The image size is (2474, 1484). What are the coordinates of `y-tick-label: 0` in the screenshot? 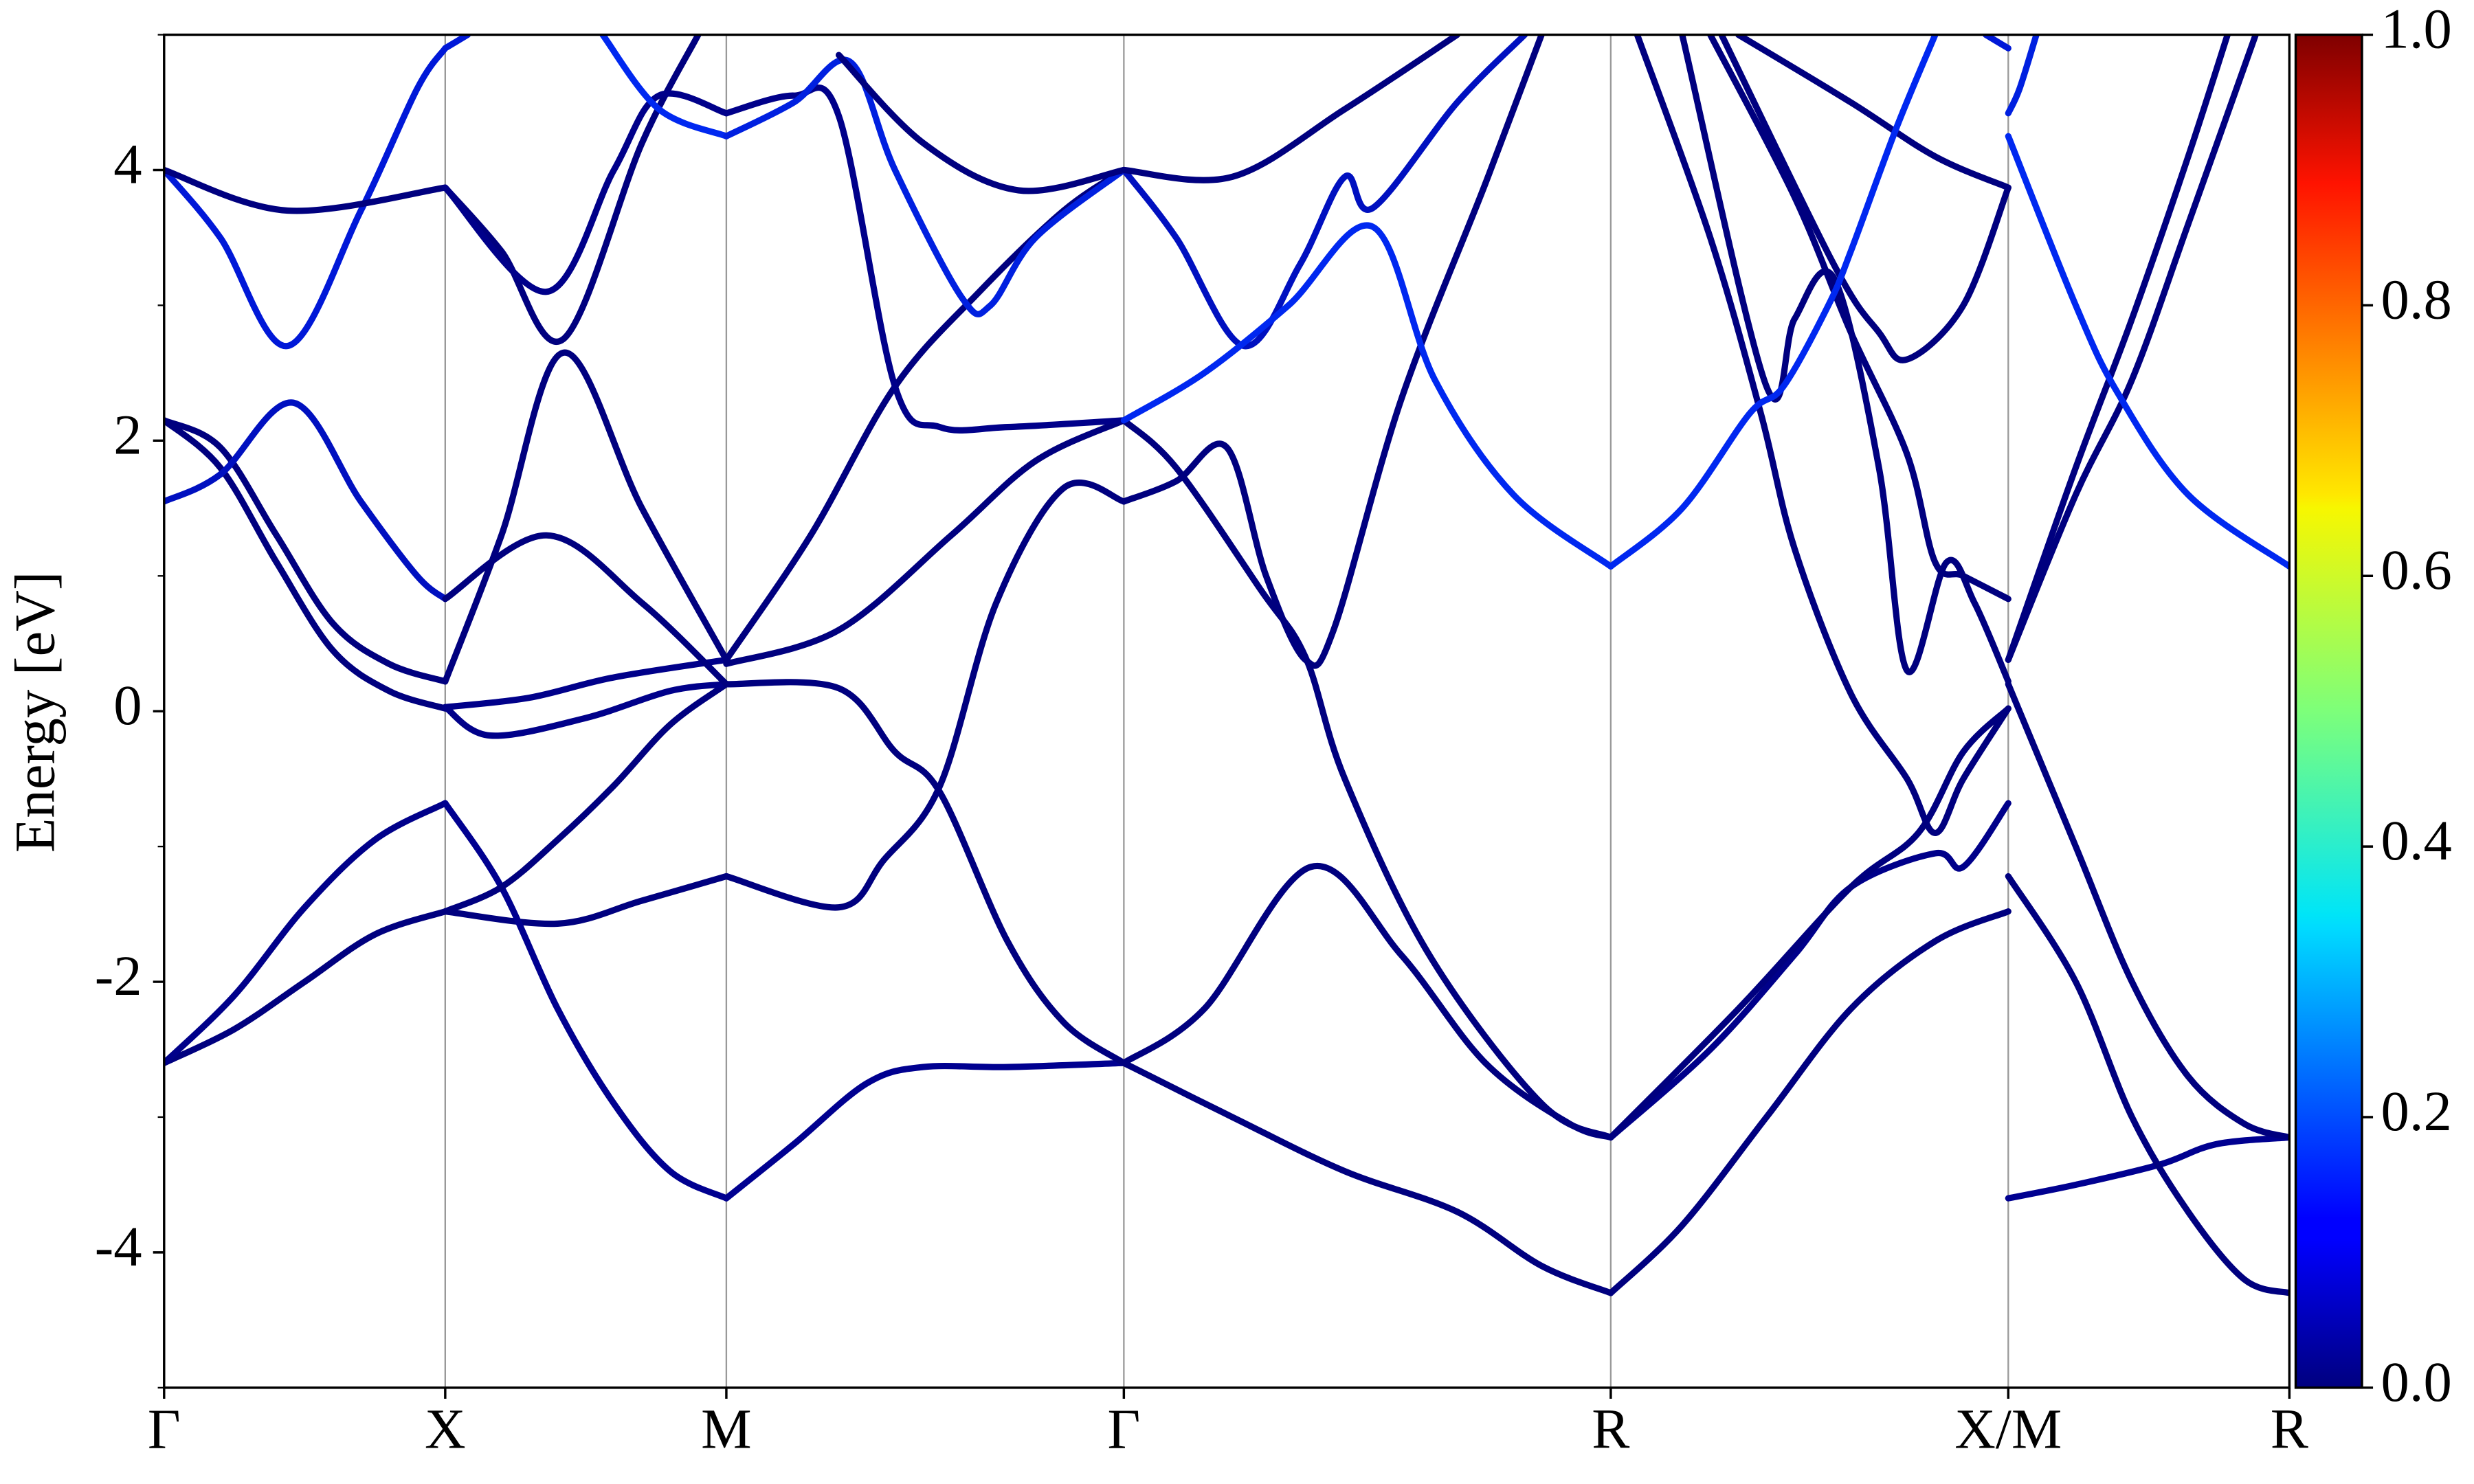 It's located at (128, 705).